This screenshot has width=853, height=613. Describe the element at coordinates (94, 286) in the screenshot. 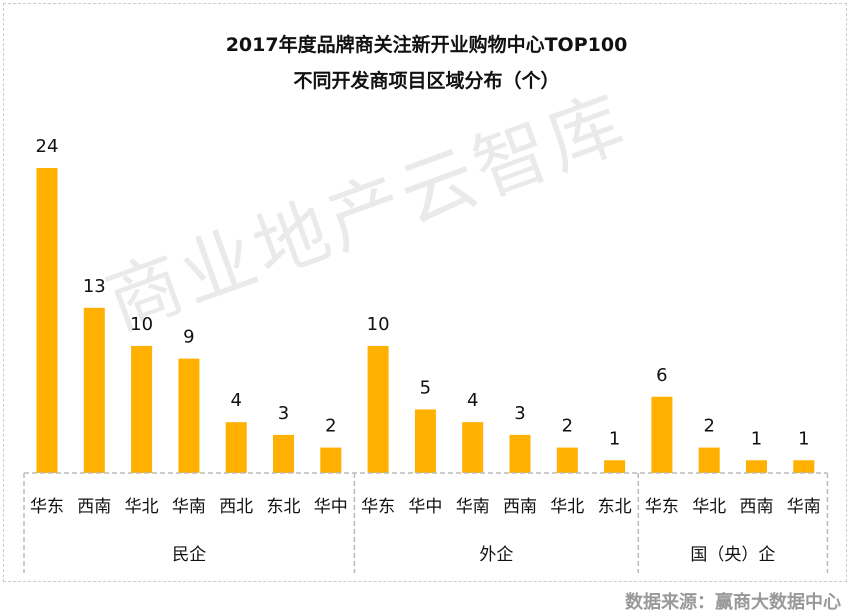

I see `data-label: 13` at that location.